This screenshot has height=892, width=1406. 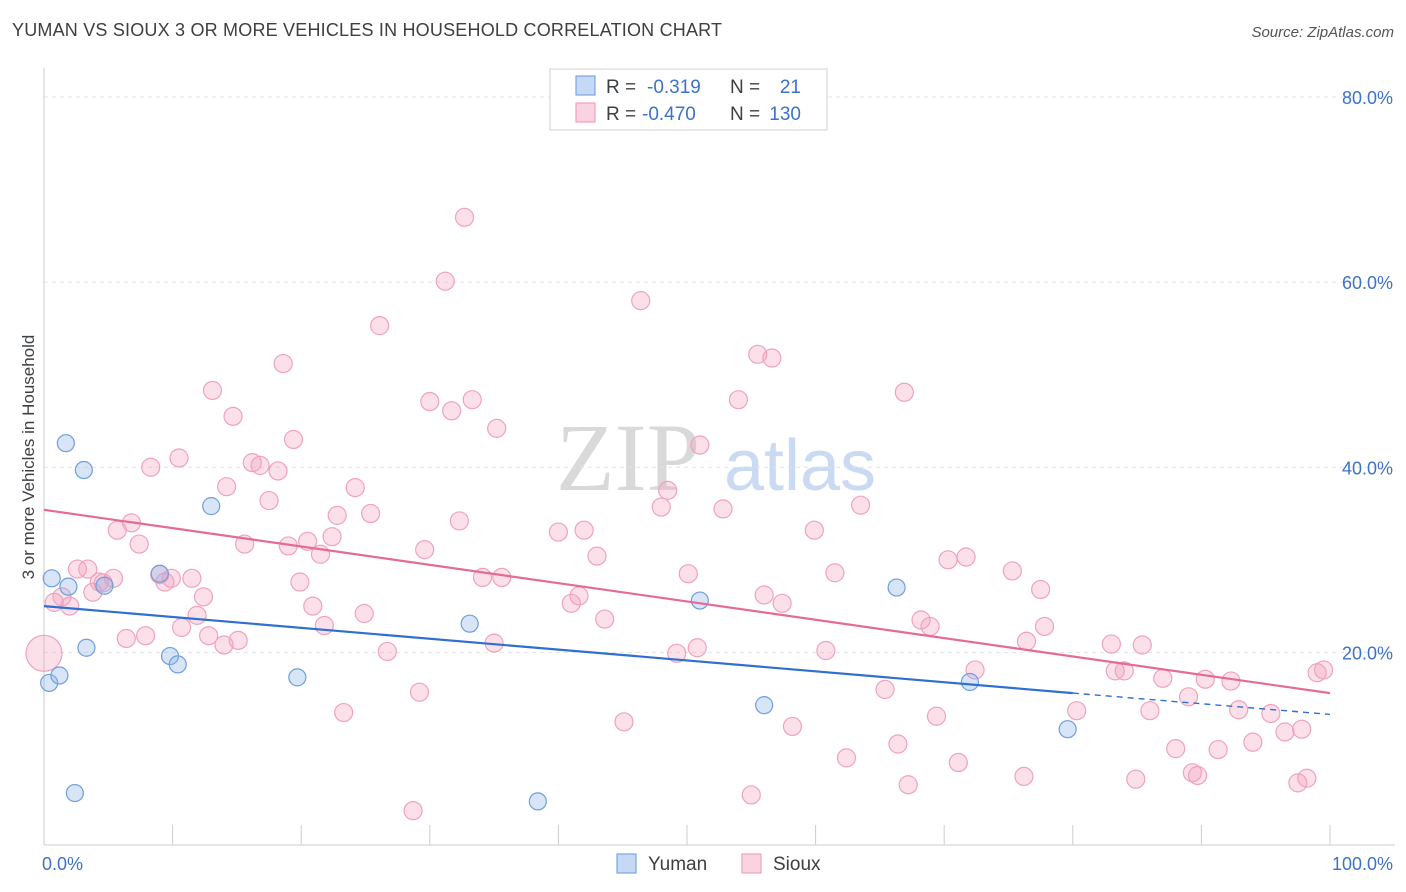 I want to click on series-legend: Yuman Sioux, so click(x=718, y=864).